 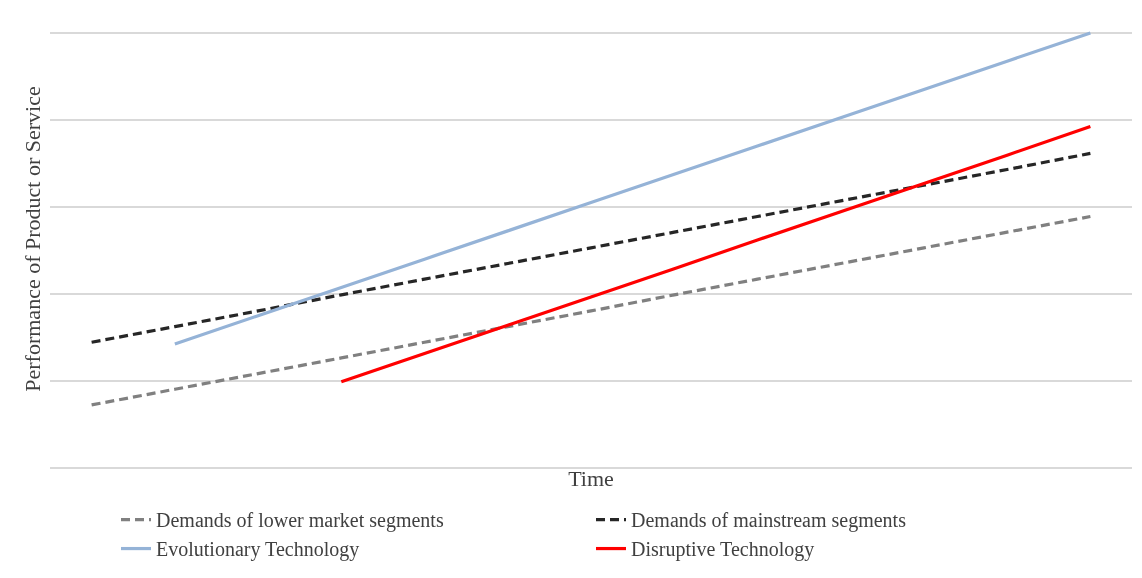 What do you see at coordinates (258, 550) in the screenshot?
I see `legend-label: Evolutionary Technology` at bounding box center [258, 550].